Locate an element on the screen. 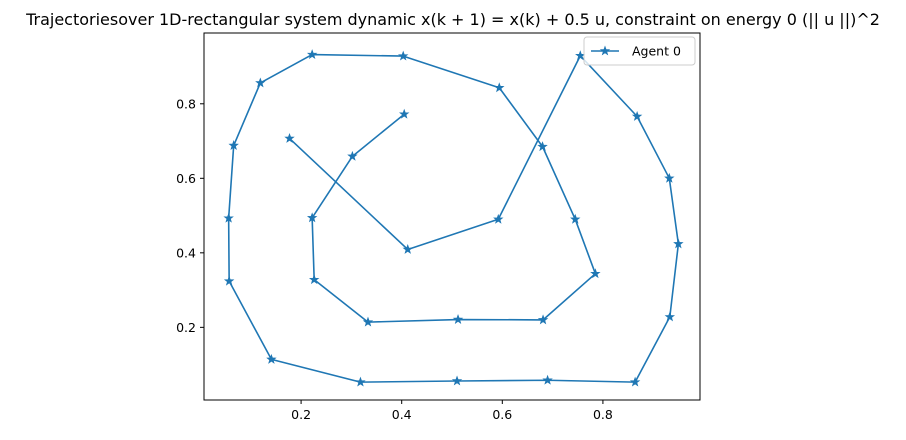 The height and width of the screenshot is (440, 906). y-tick-label: 0.6 is located at coordinates (186, 178).